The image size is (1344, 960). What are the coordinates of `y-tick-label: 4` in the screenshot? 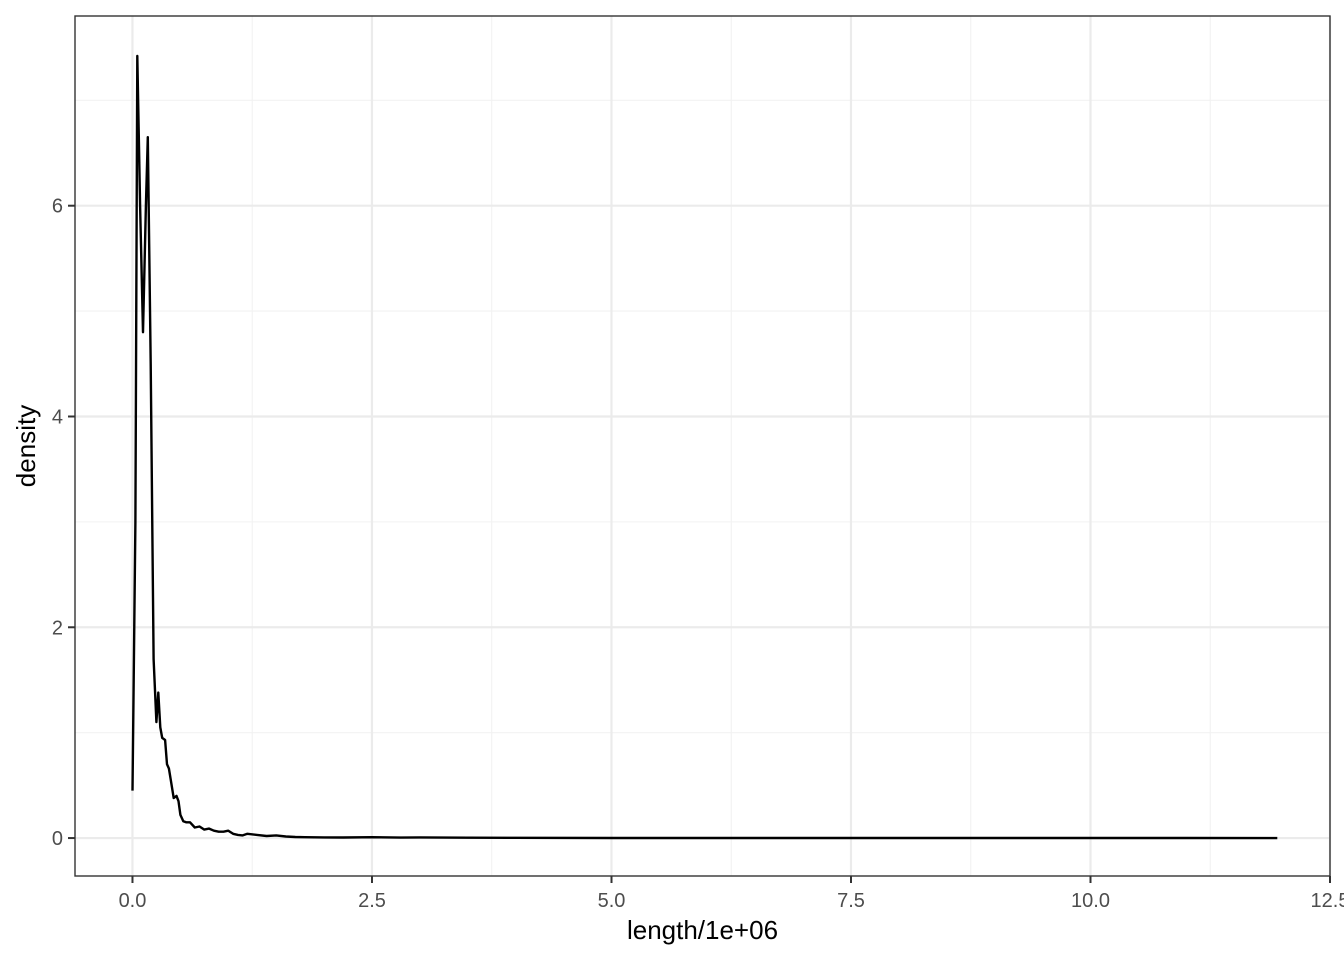 It's located at (57, 417).